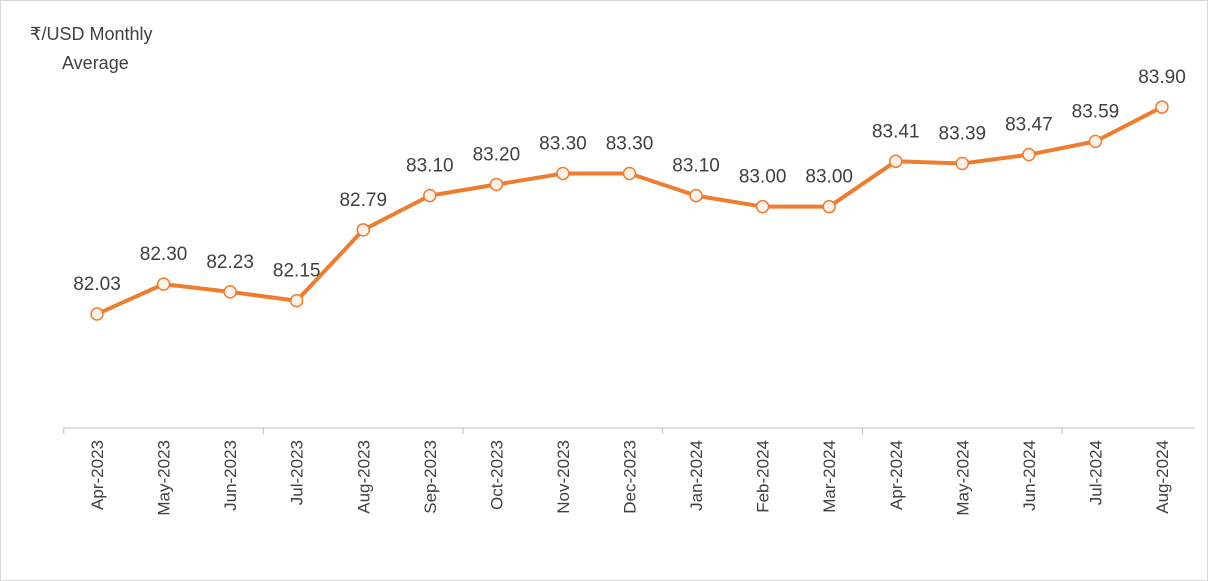  What do you see at coordinates (1096, 111) in the screenshot?
I see `data-label: 83.59` at bounding box center [1096, 111].